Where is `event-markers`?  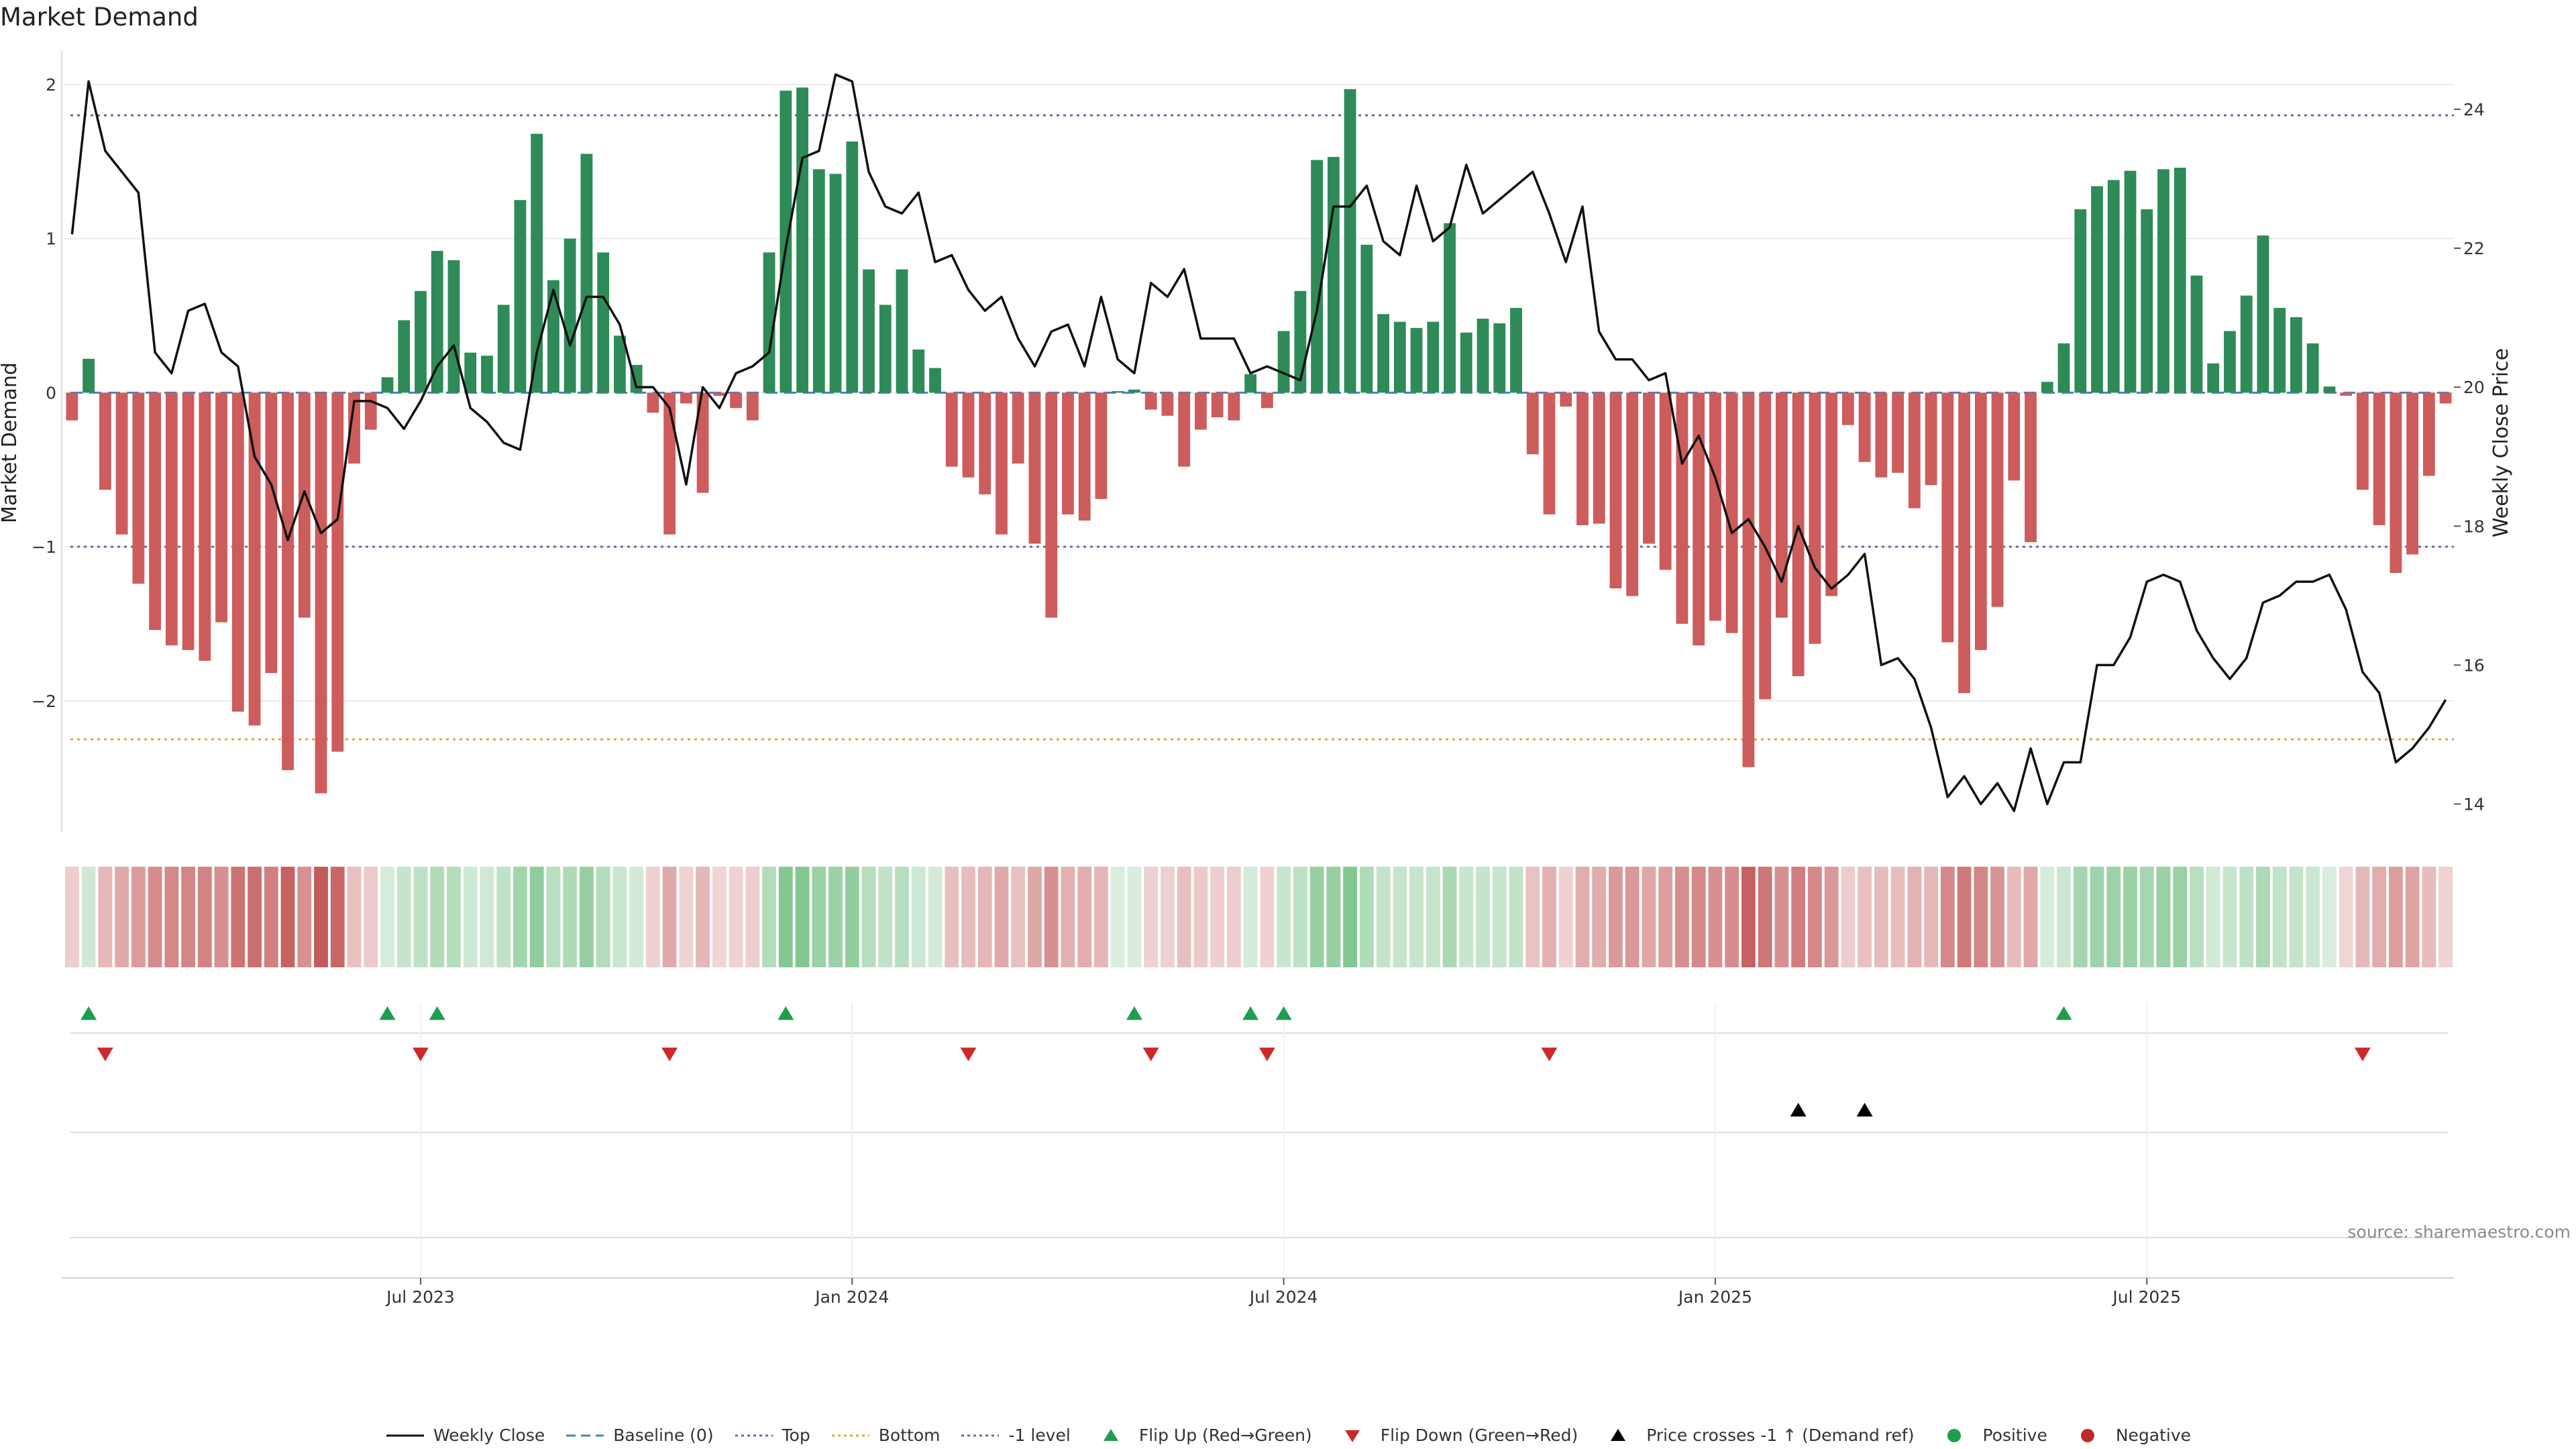
event-markers is located at coordinates (1225, 1061).